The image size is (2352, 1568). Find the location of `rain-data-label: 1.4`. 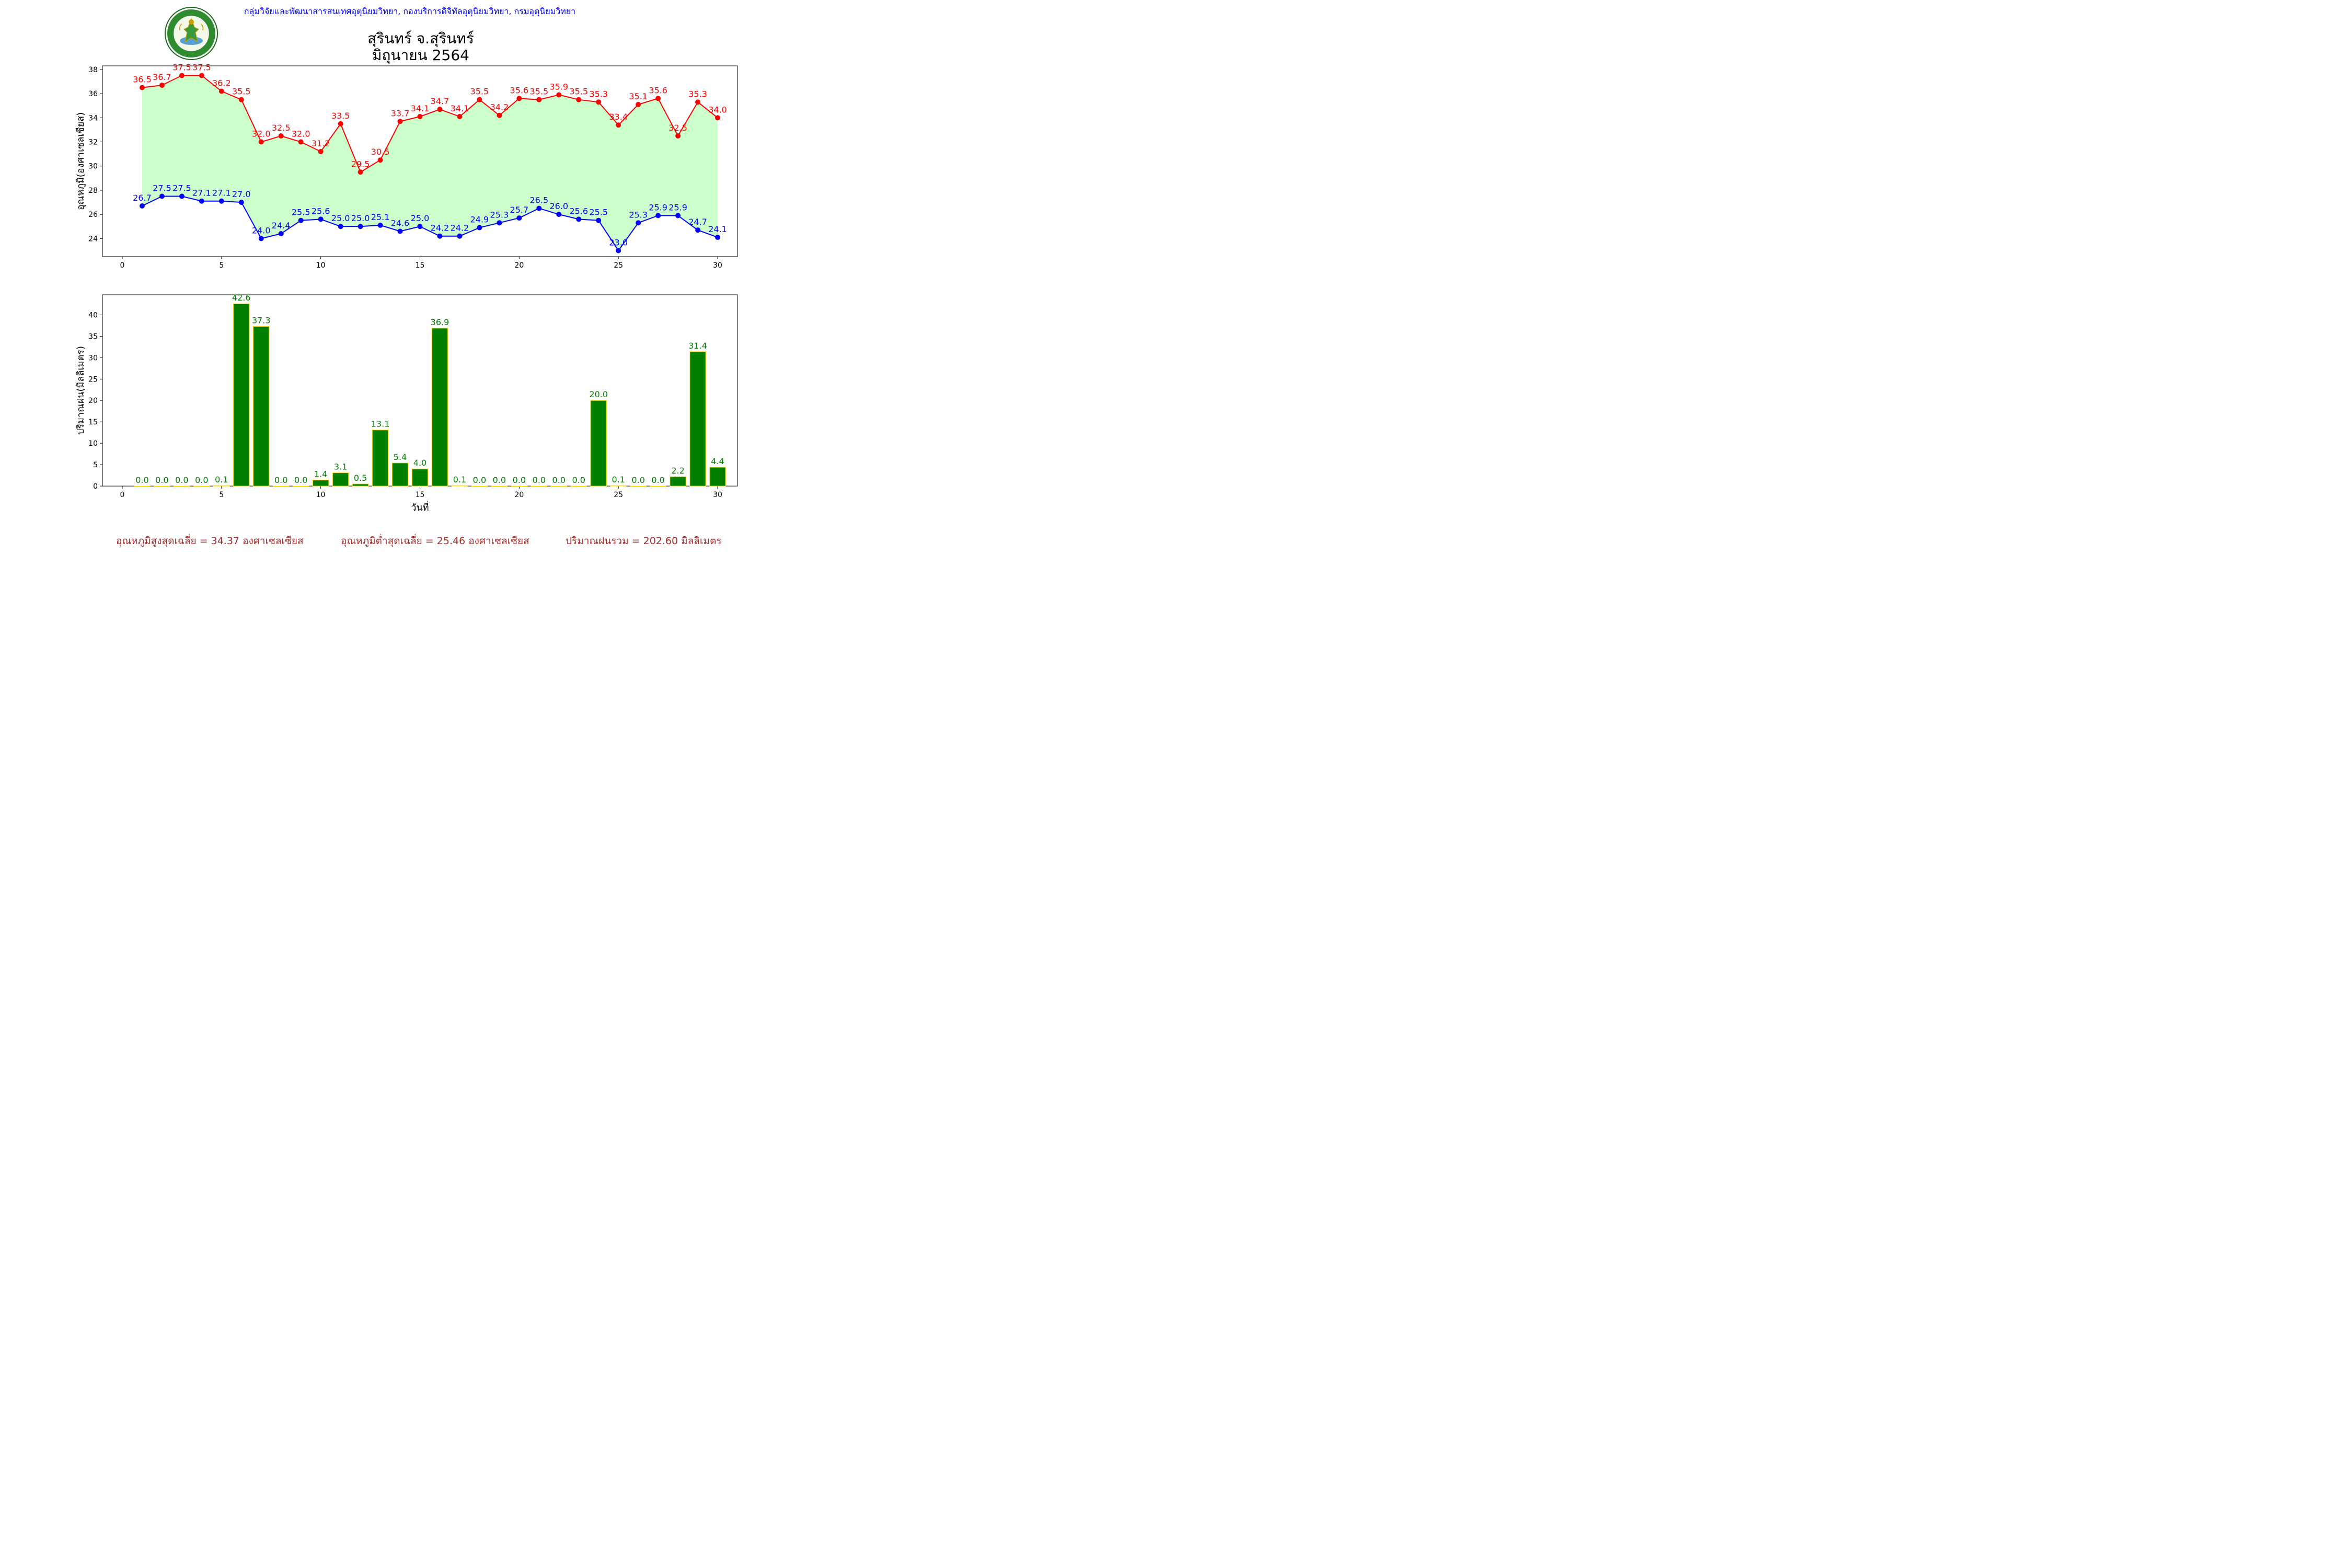

rain-data-label: 1.4 is located at coordinates (320, 474).